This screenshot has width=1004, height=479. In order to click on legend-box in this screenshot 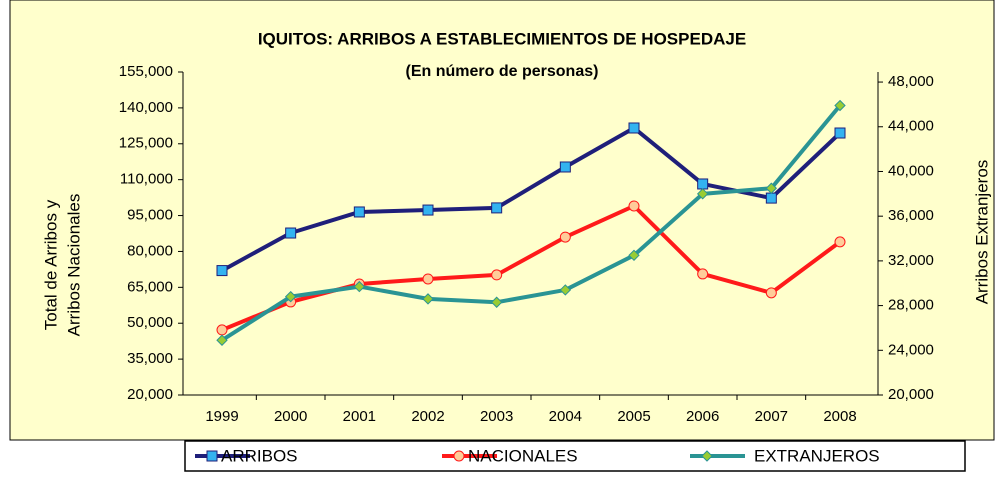, I will do `click(575, 456)`.